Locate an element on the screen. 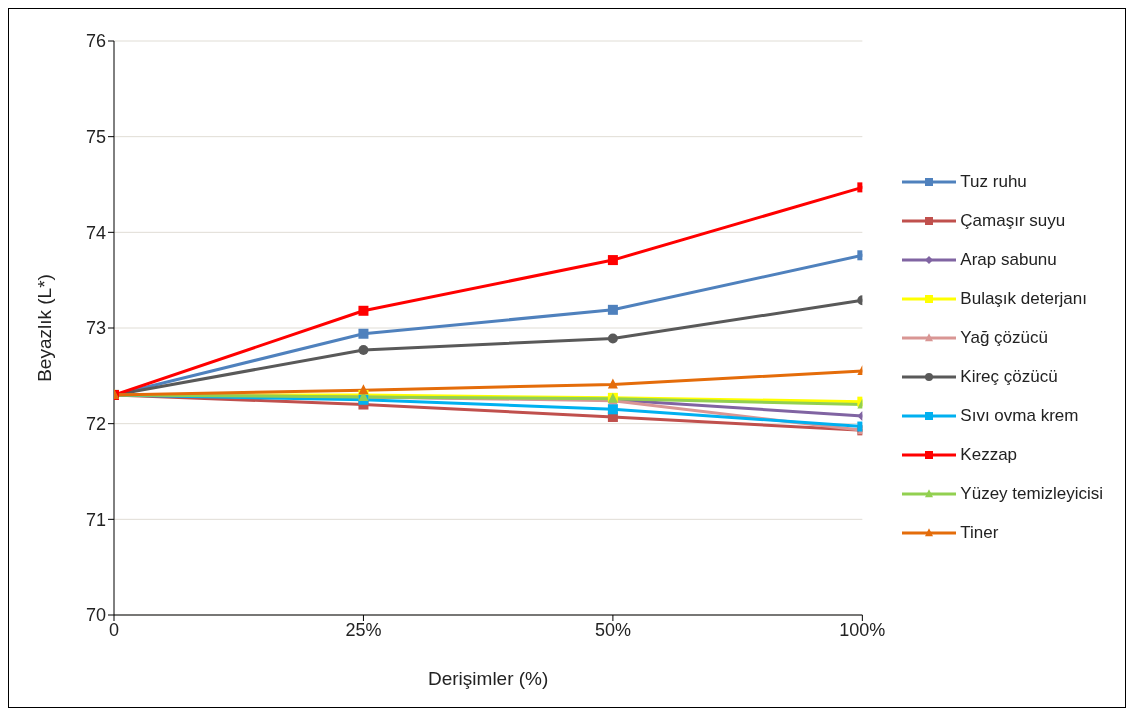 The image size is (1134, 716). x-tick-label: 50% is located at coordinates (612, 629).